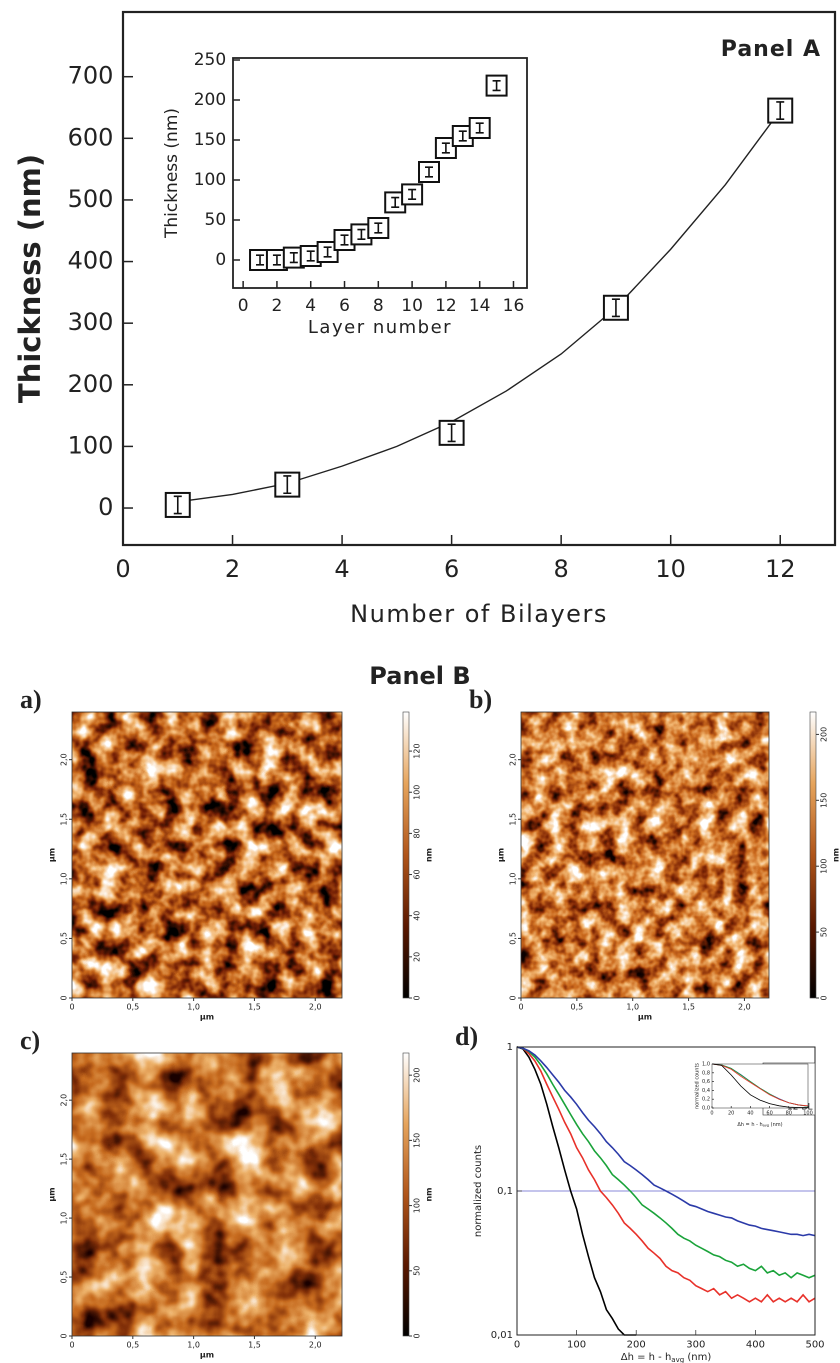  Describe the element at coordinates (505, 1191) in the screenshot. I see `y-tick-label: 0,1` at that location.